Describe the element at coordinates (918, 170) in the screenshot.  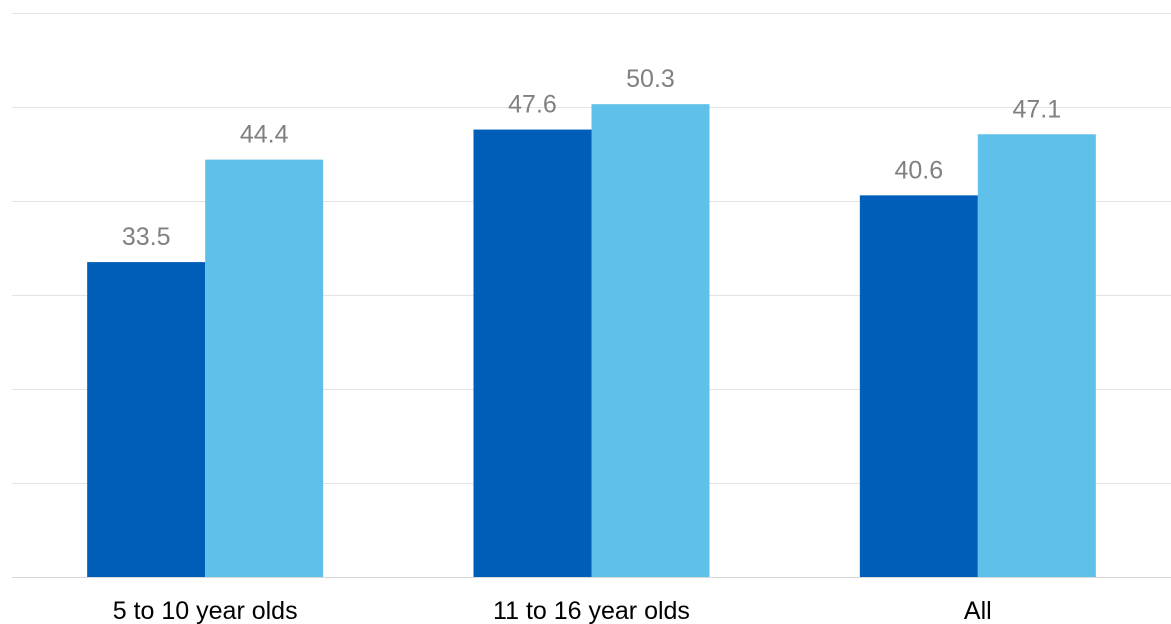
I see `data-label: 40.6` at that location.